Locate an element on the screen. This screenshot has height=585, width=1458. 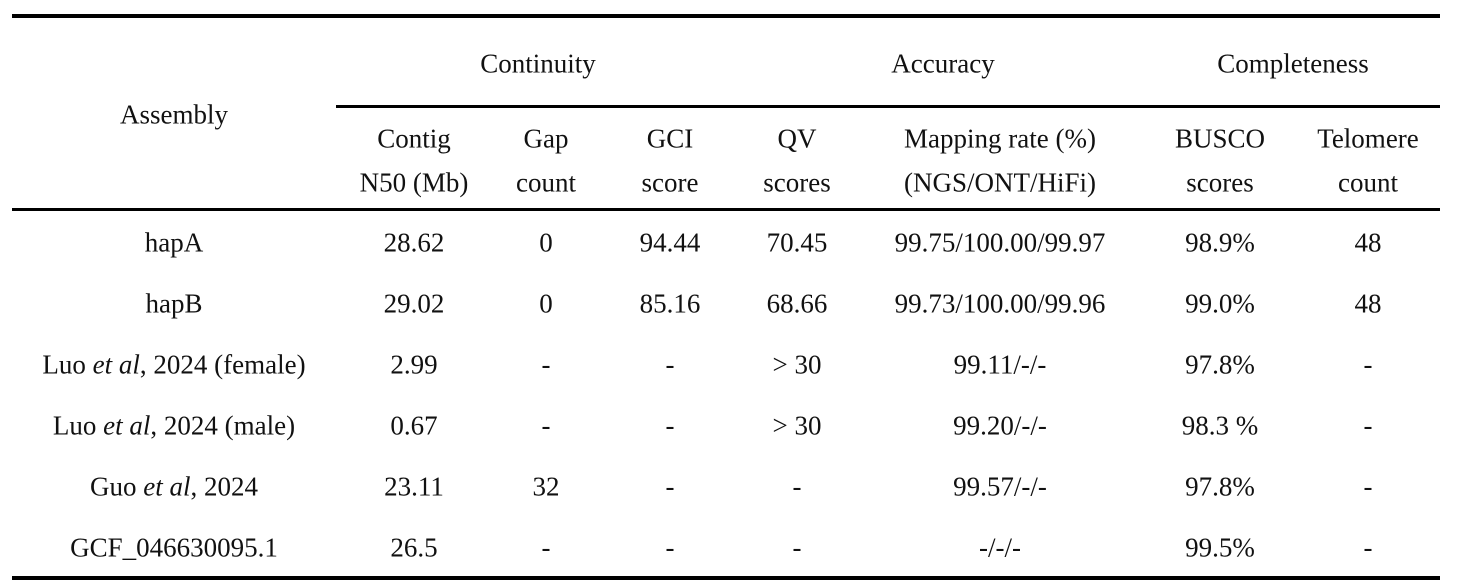
cell: 28.62 is located at coordinates (414, 242).